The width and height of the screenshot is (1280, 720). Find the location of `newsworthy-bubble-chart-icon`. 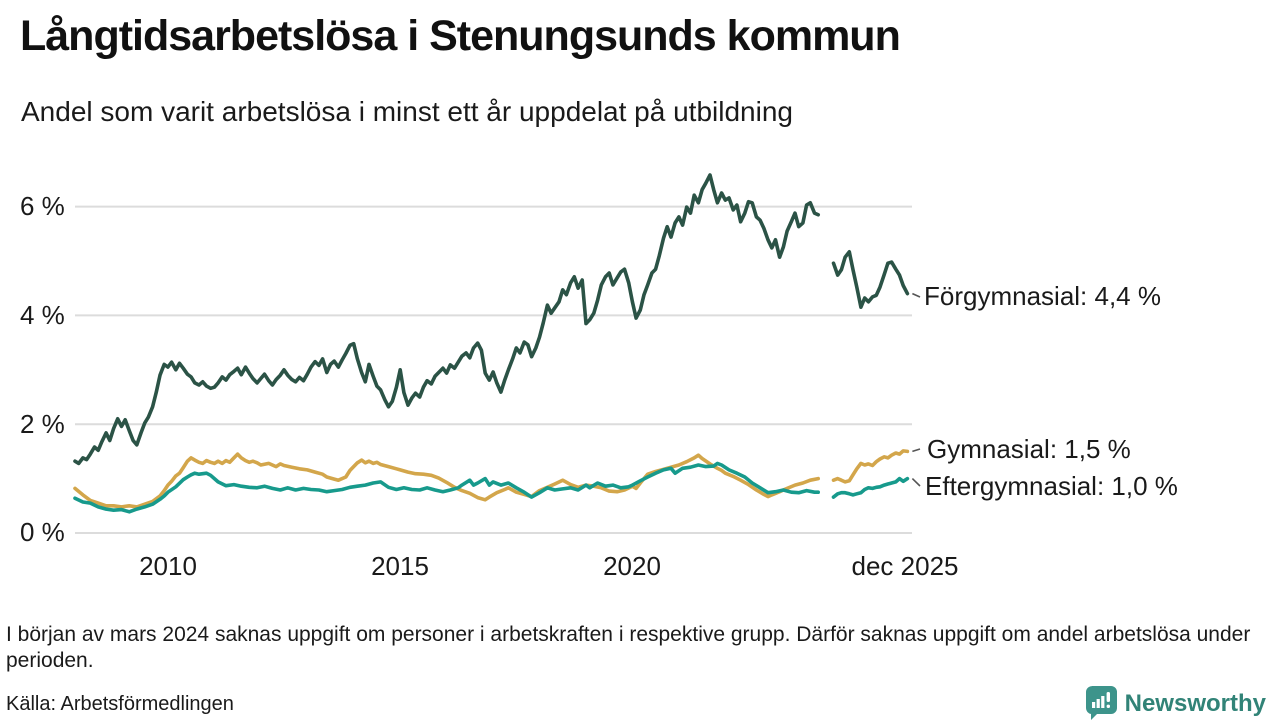

newsworthy-bubble-chart-icon is located at coordinates (1101, 703).